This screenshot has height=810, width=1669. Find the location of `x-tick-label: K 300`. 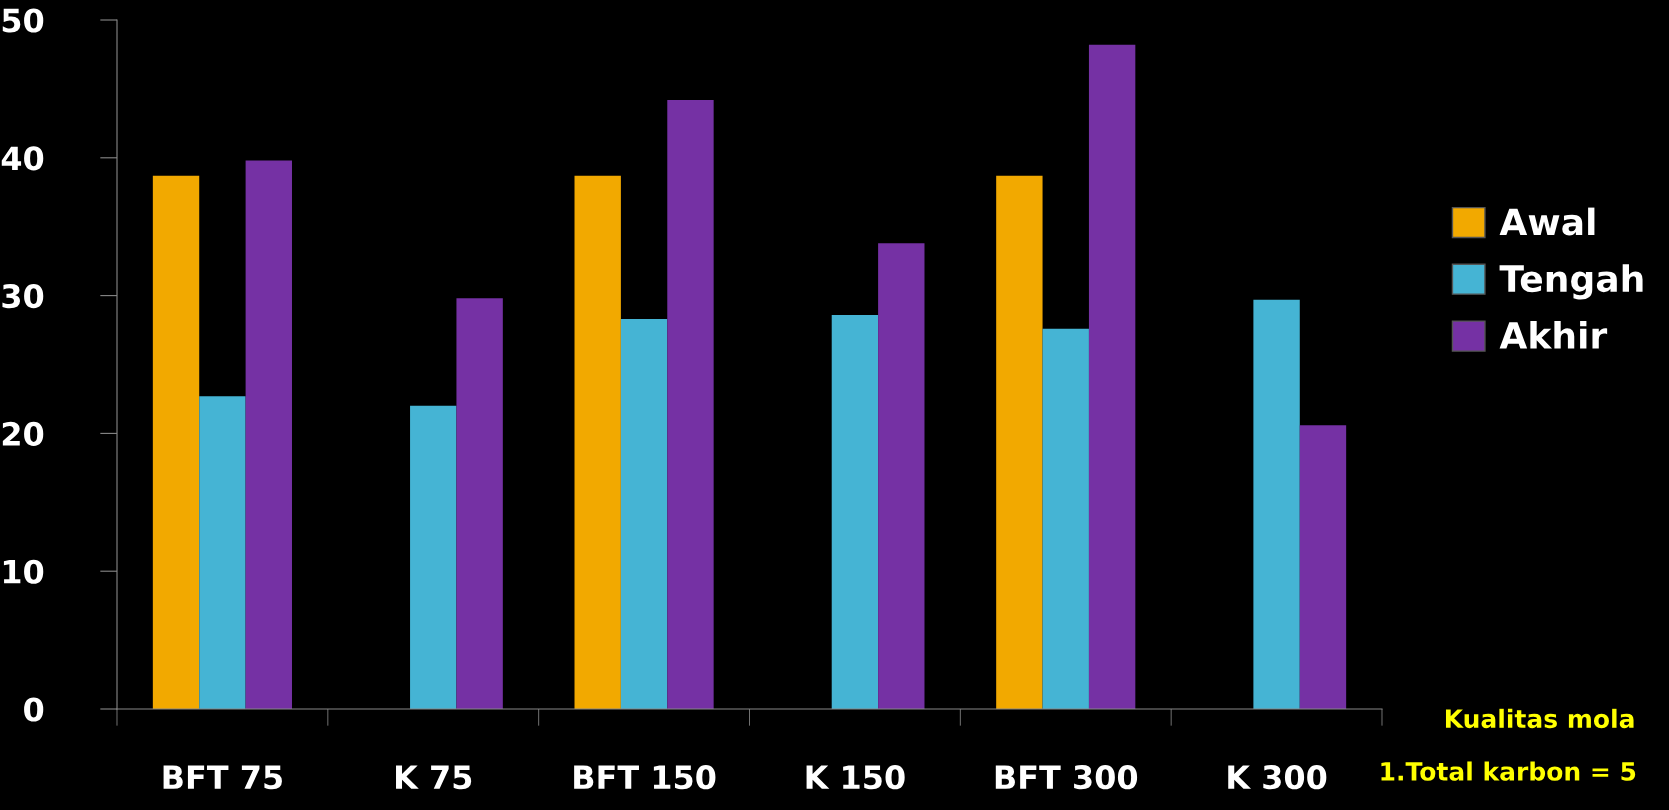

x-tick-label: K 300 is located at coordinates (1277, 777).